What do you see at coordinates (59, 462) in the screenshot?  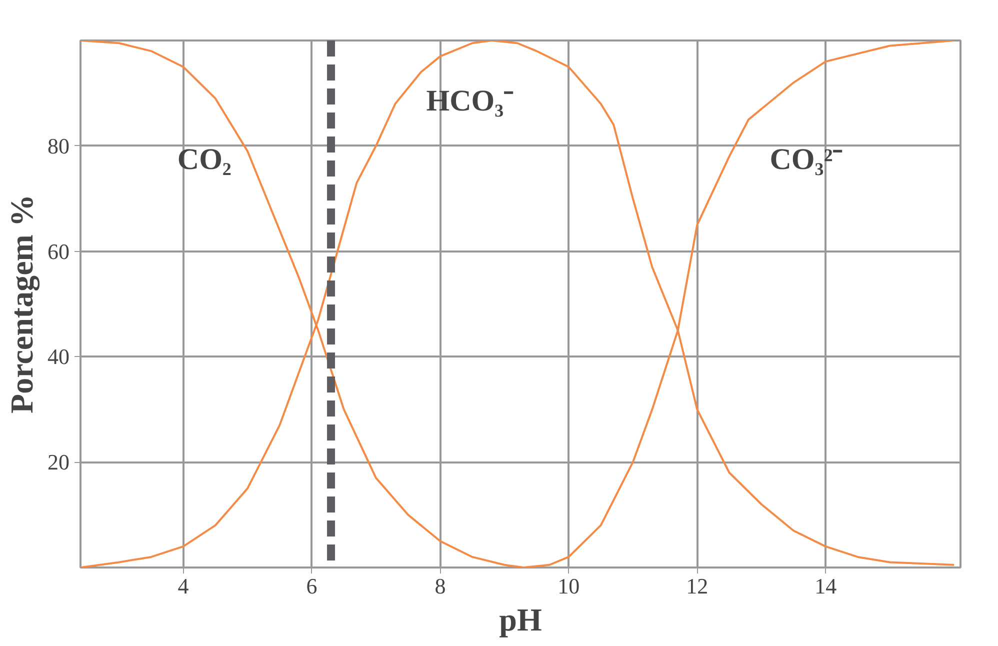 I see `y-tick-label: 20` at bounding box center [59, 462].